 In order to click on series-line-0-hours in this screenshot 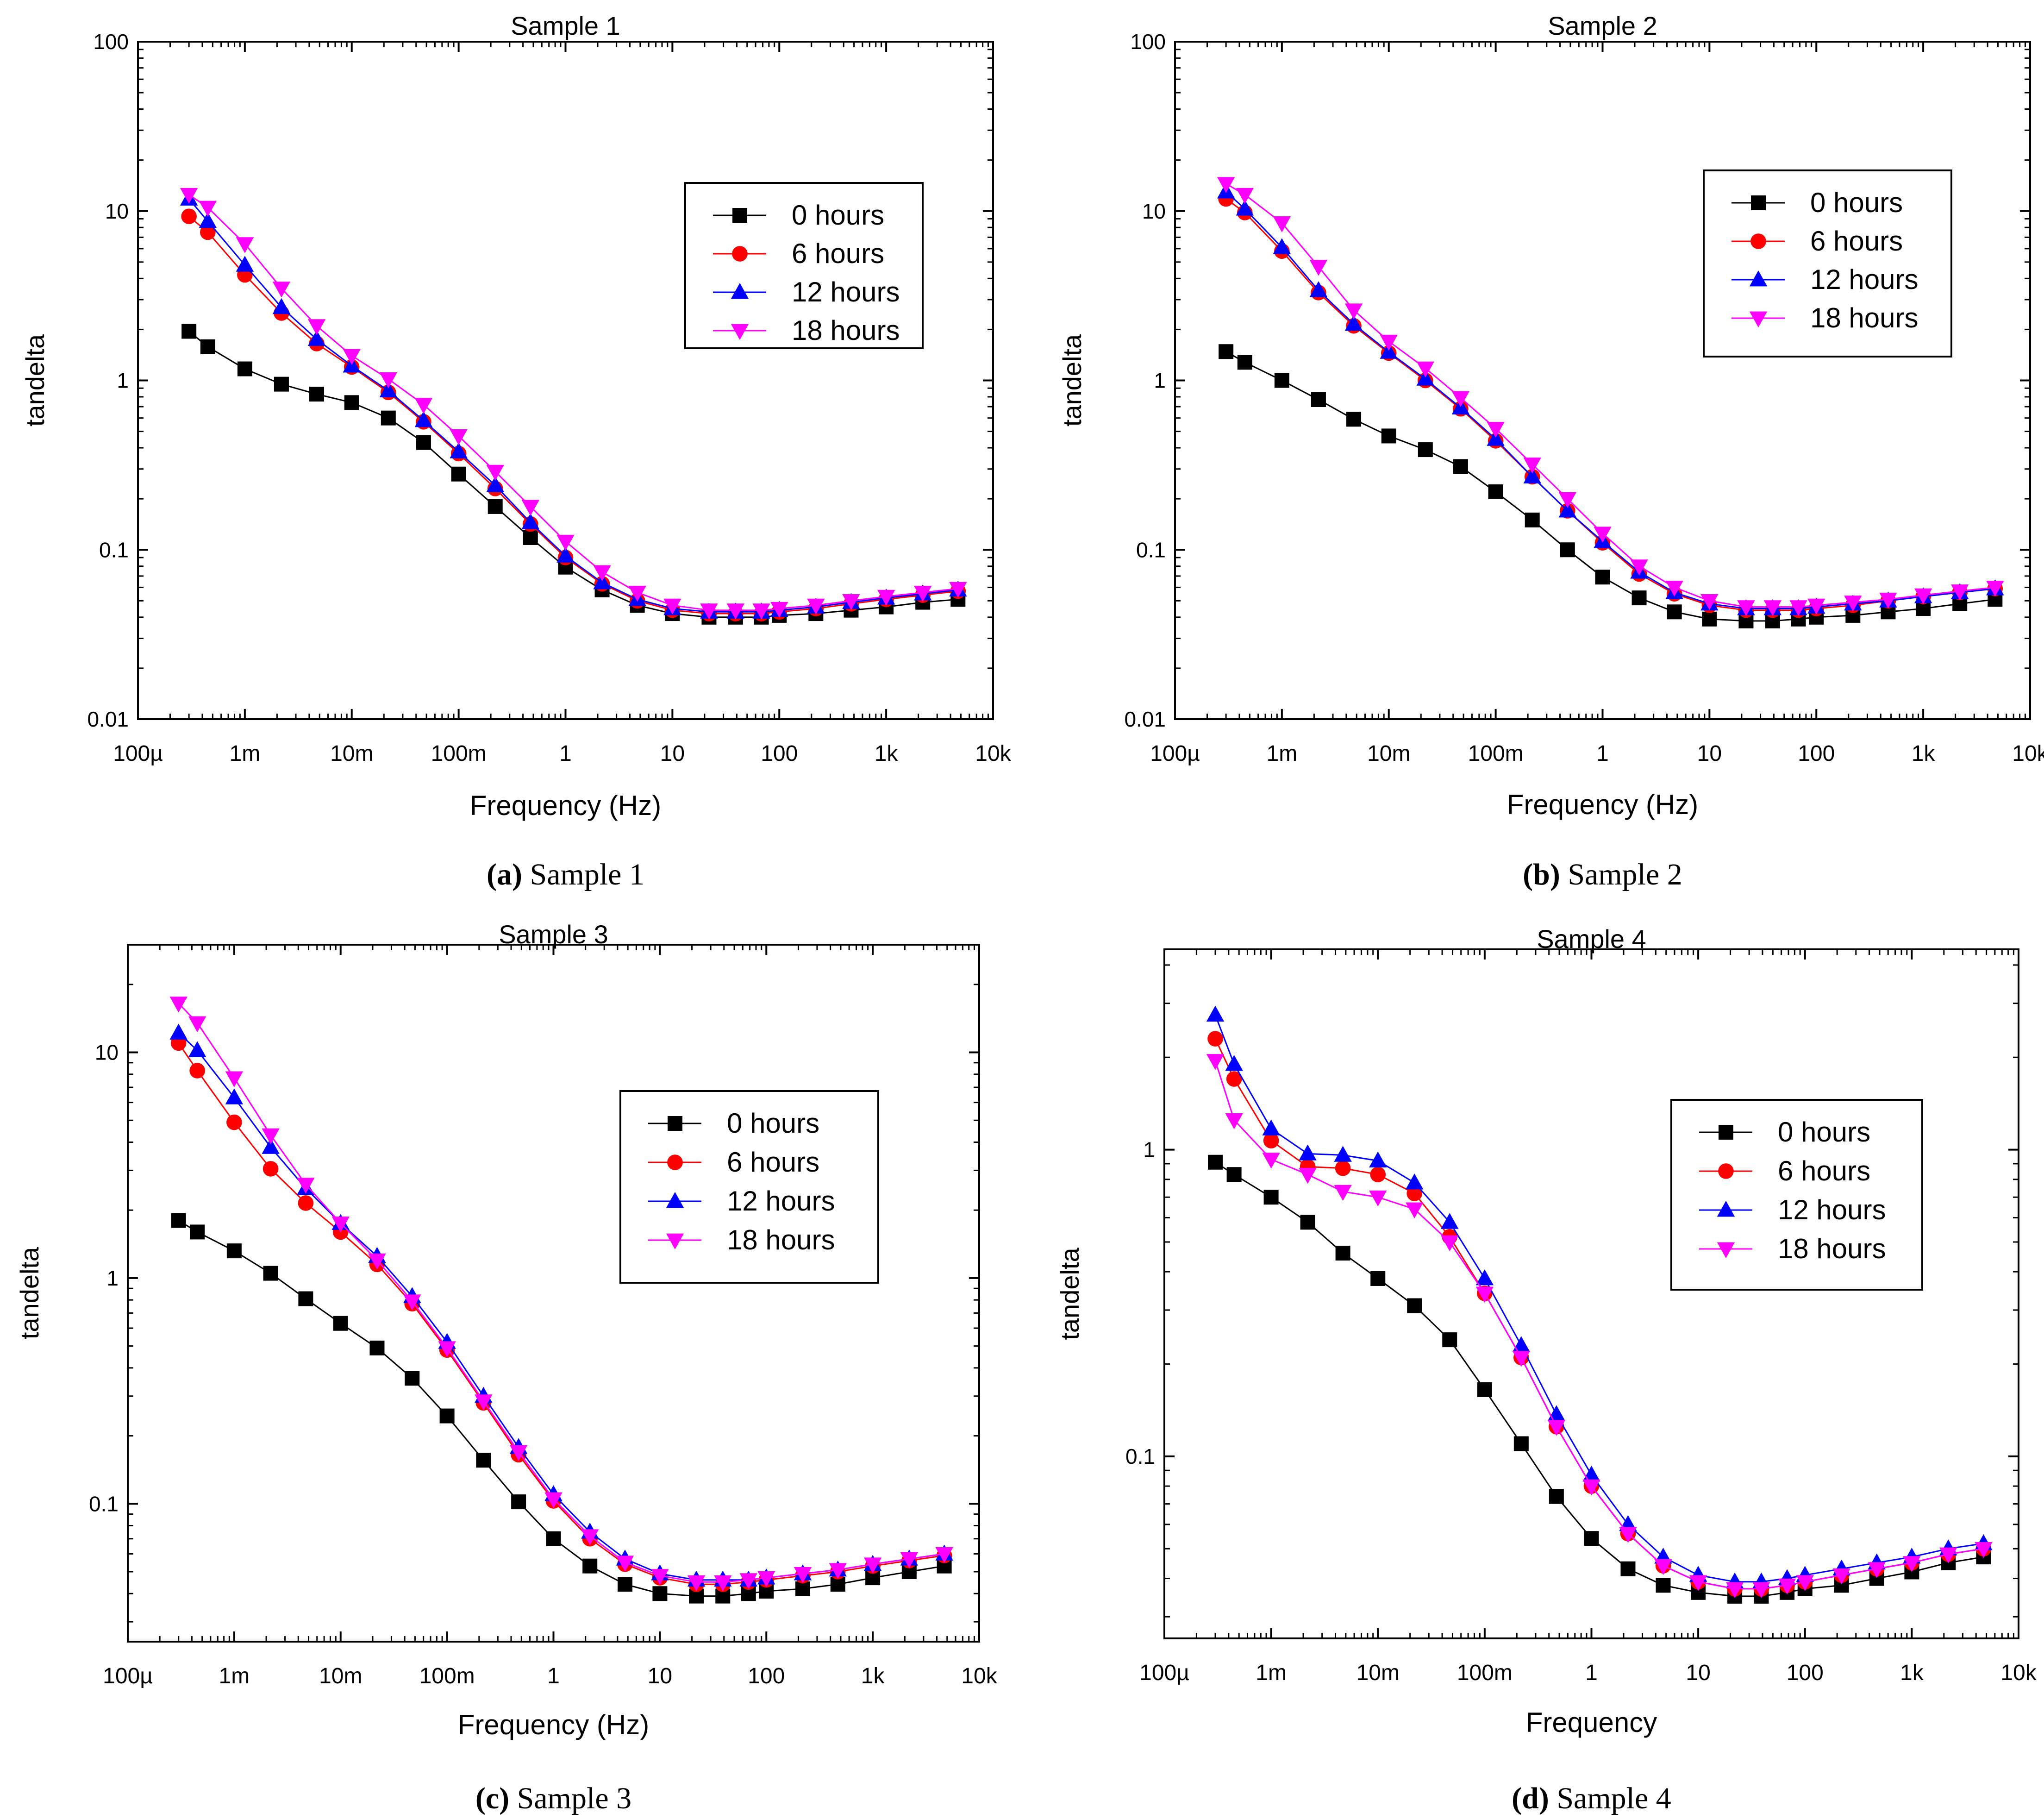, I will do `click(573, 474)`.